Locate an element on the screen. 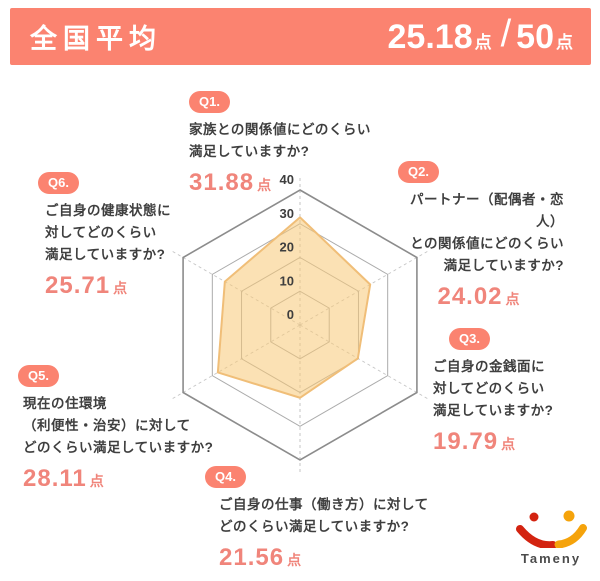 This screenshot has height=581, width=600. q2-text-line2: との関係値にどのくらい is located at coordinates (487, 243).